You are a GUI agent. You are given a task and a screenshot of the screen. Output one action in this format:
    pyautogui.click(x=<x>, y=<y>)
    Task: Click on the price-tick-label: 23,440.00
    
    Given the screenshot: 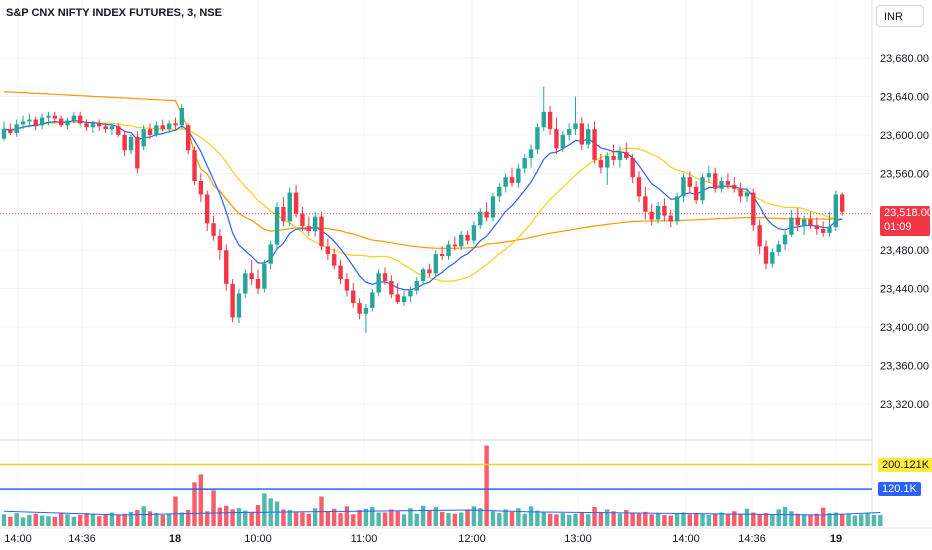 What is the action you would take?
    pyautogui.click(x=904, y=290)
    